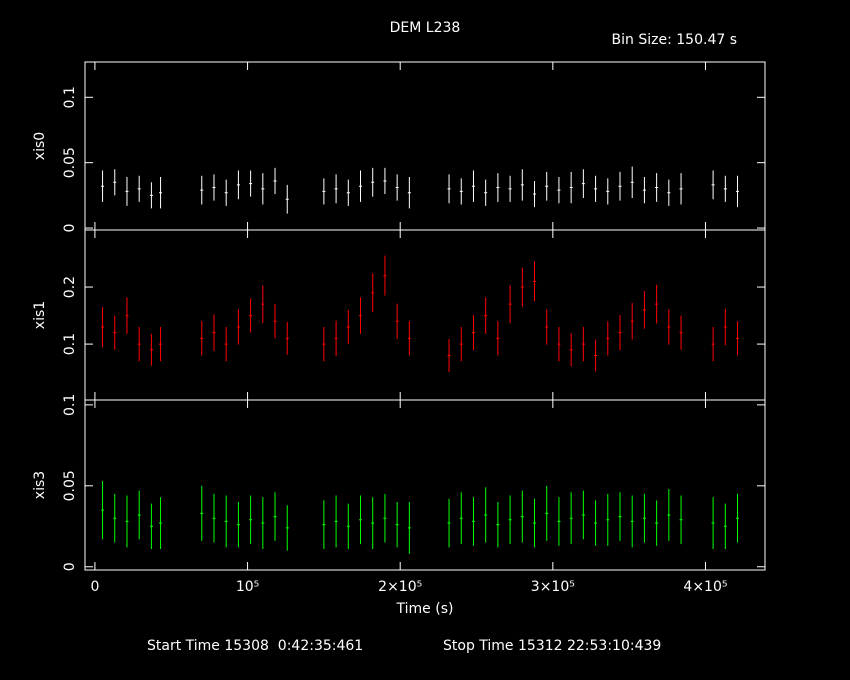 This screenshot has height=680, width=850. I want to click on x-tick-label: 3×10⁵, so click(553, 587).